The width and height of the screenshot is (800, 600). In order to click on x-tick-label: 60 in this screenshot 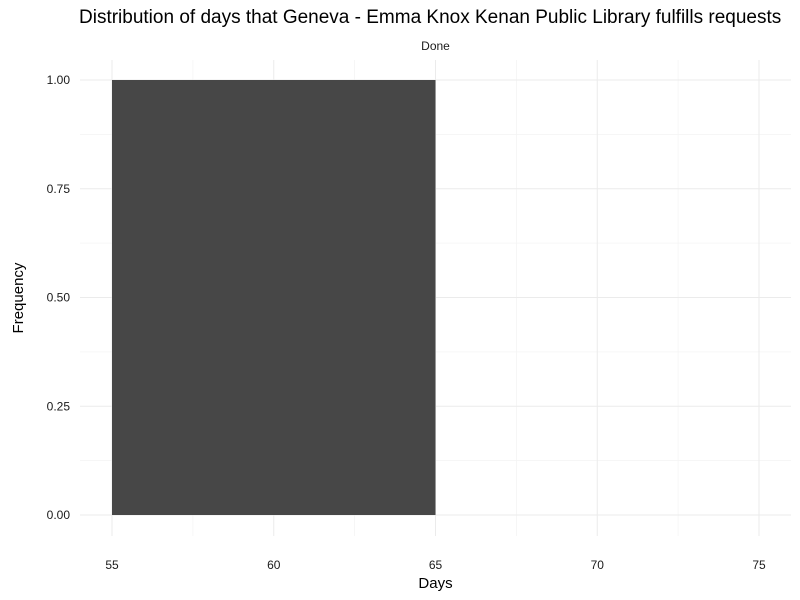, I will do `click(274, 565)`.